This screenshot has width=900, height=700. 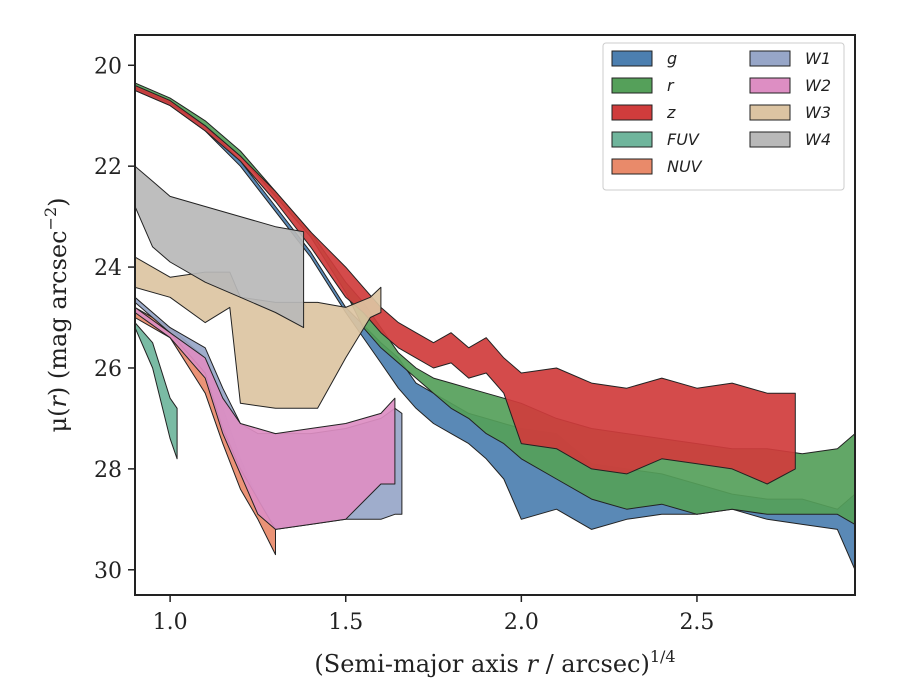 I want to click on legend-swatch-w2, so click(x=770, y=85).